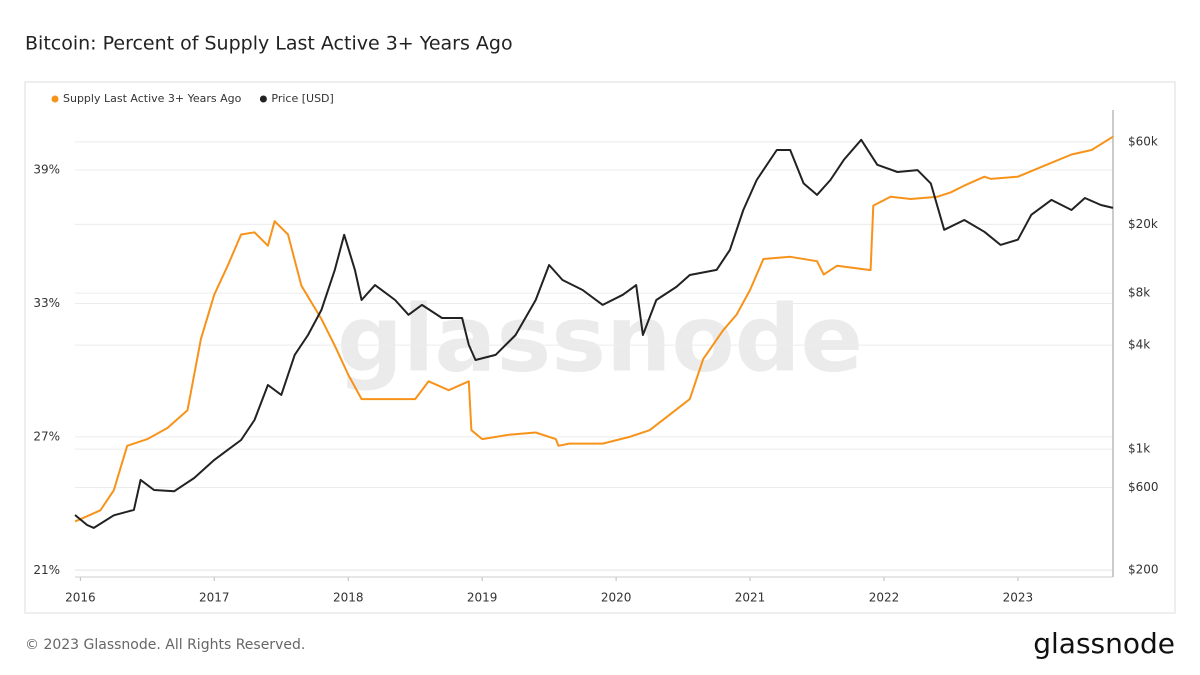 The image size is (1200, 675). I want to click on y2-tick-label: $600, so click(1143, 487).